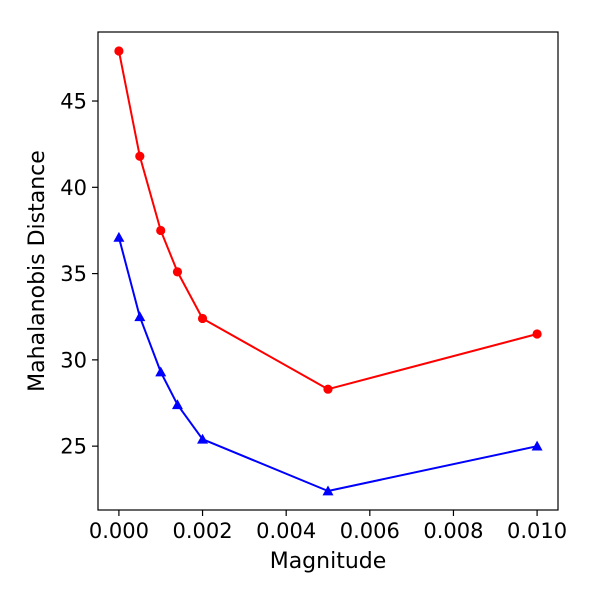 This screenshot has width=600, height=600. Describe the element at coordinates (37, 271) in the screenshot. I see `y-axis-label: Mahalanobis Distance` at that location.